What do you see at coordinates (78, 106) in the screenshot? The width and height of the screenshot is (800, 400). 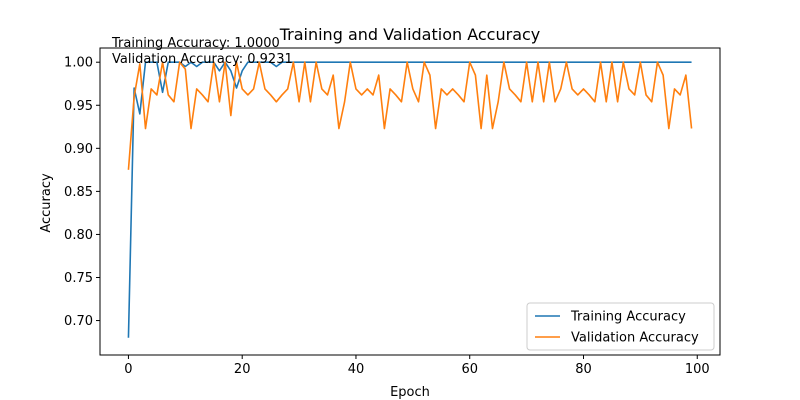 I see `y-tick-label: 0.95` at bounding box center [78, 106].